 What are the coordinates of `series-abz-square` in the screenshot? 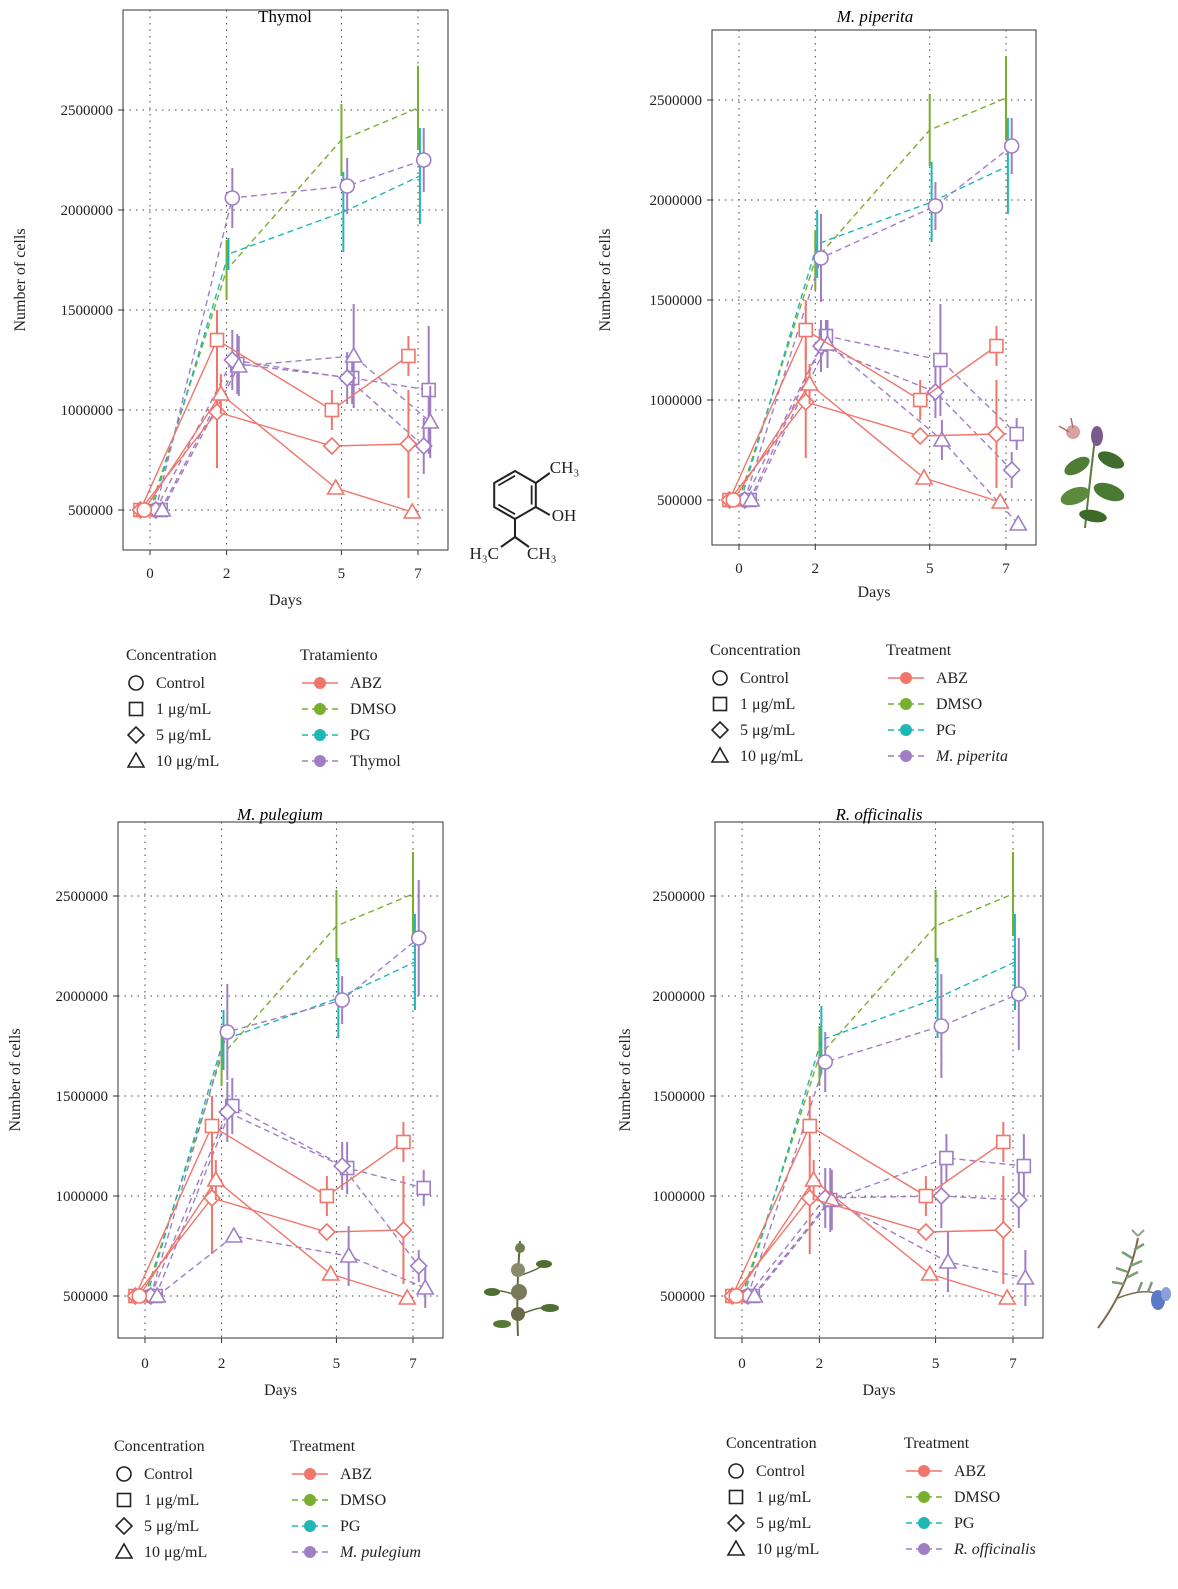 It's located at (863, 404).